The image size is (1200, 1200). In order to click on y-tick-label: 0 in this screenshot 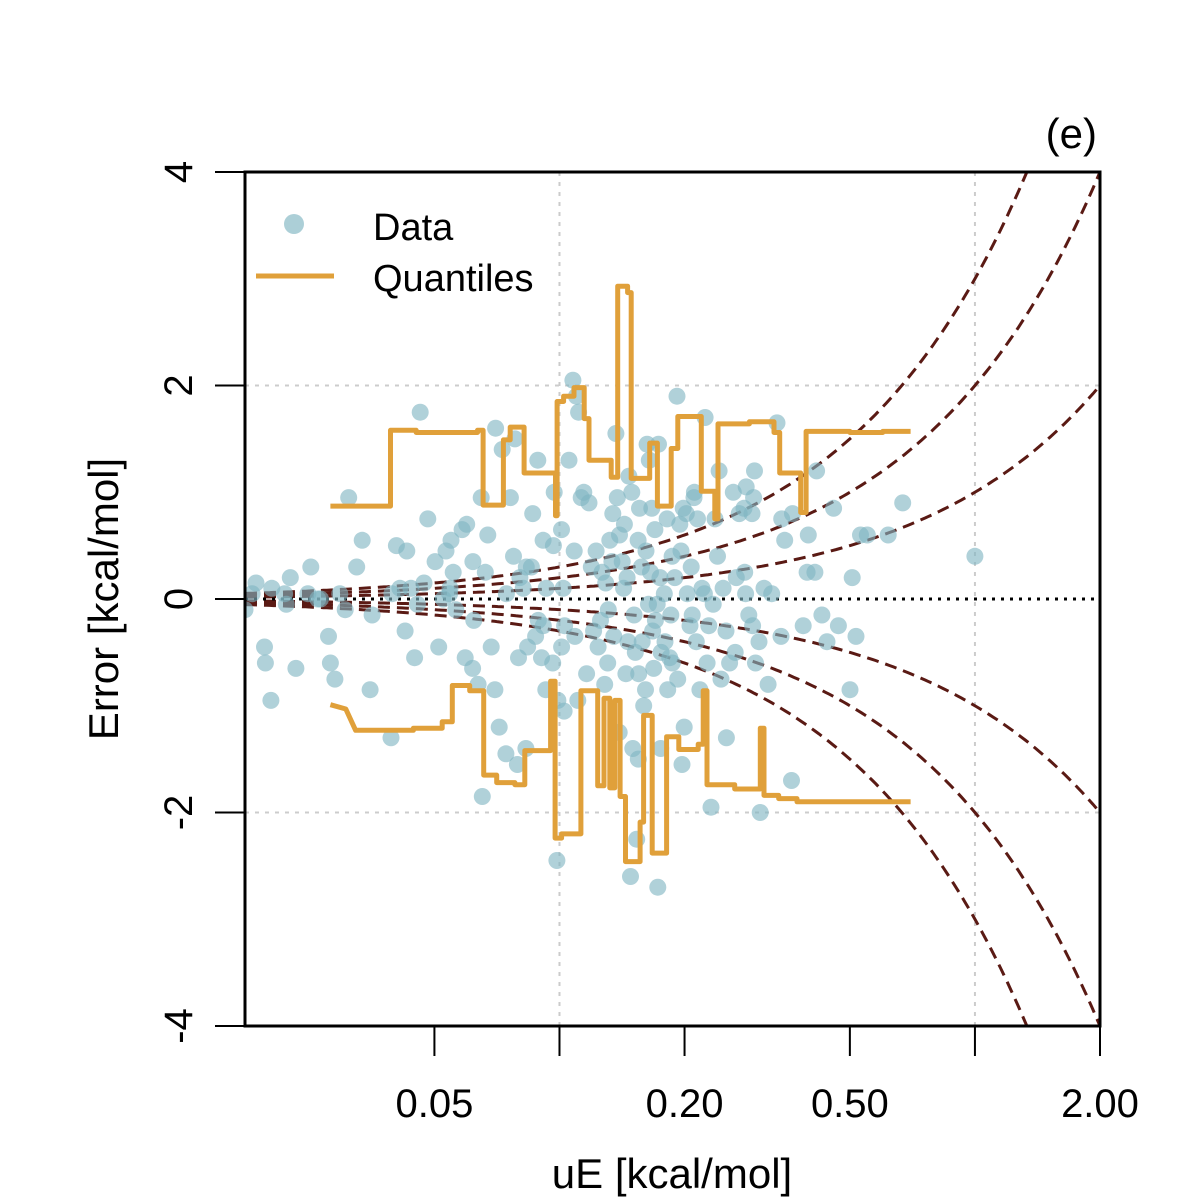, I will do `click(179, 599)`.